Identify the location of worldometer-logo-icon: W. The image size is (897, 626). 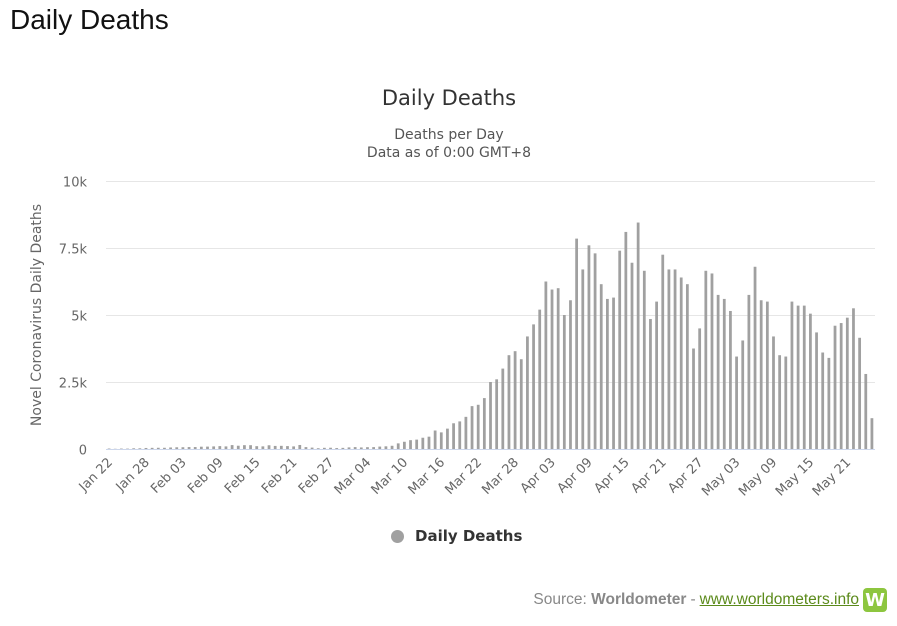
(875, 600).